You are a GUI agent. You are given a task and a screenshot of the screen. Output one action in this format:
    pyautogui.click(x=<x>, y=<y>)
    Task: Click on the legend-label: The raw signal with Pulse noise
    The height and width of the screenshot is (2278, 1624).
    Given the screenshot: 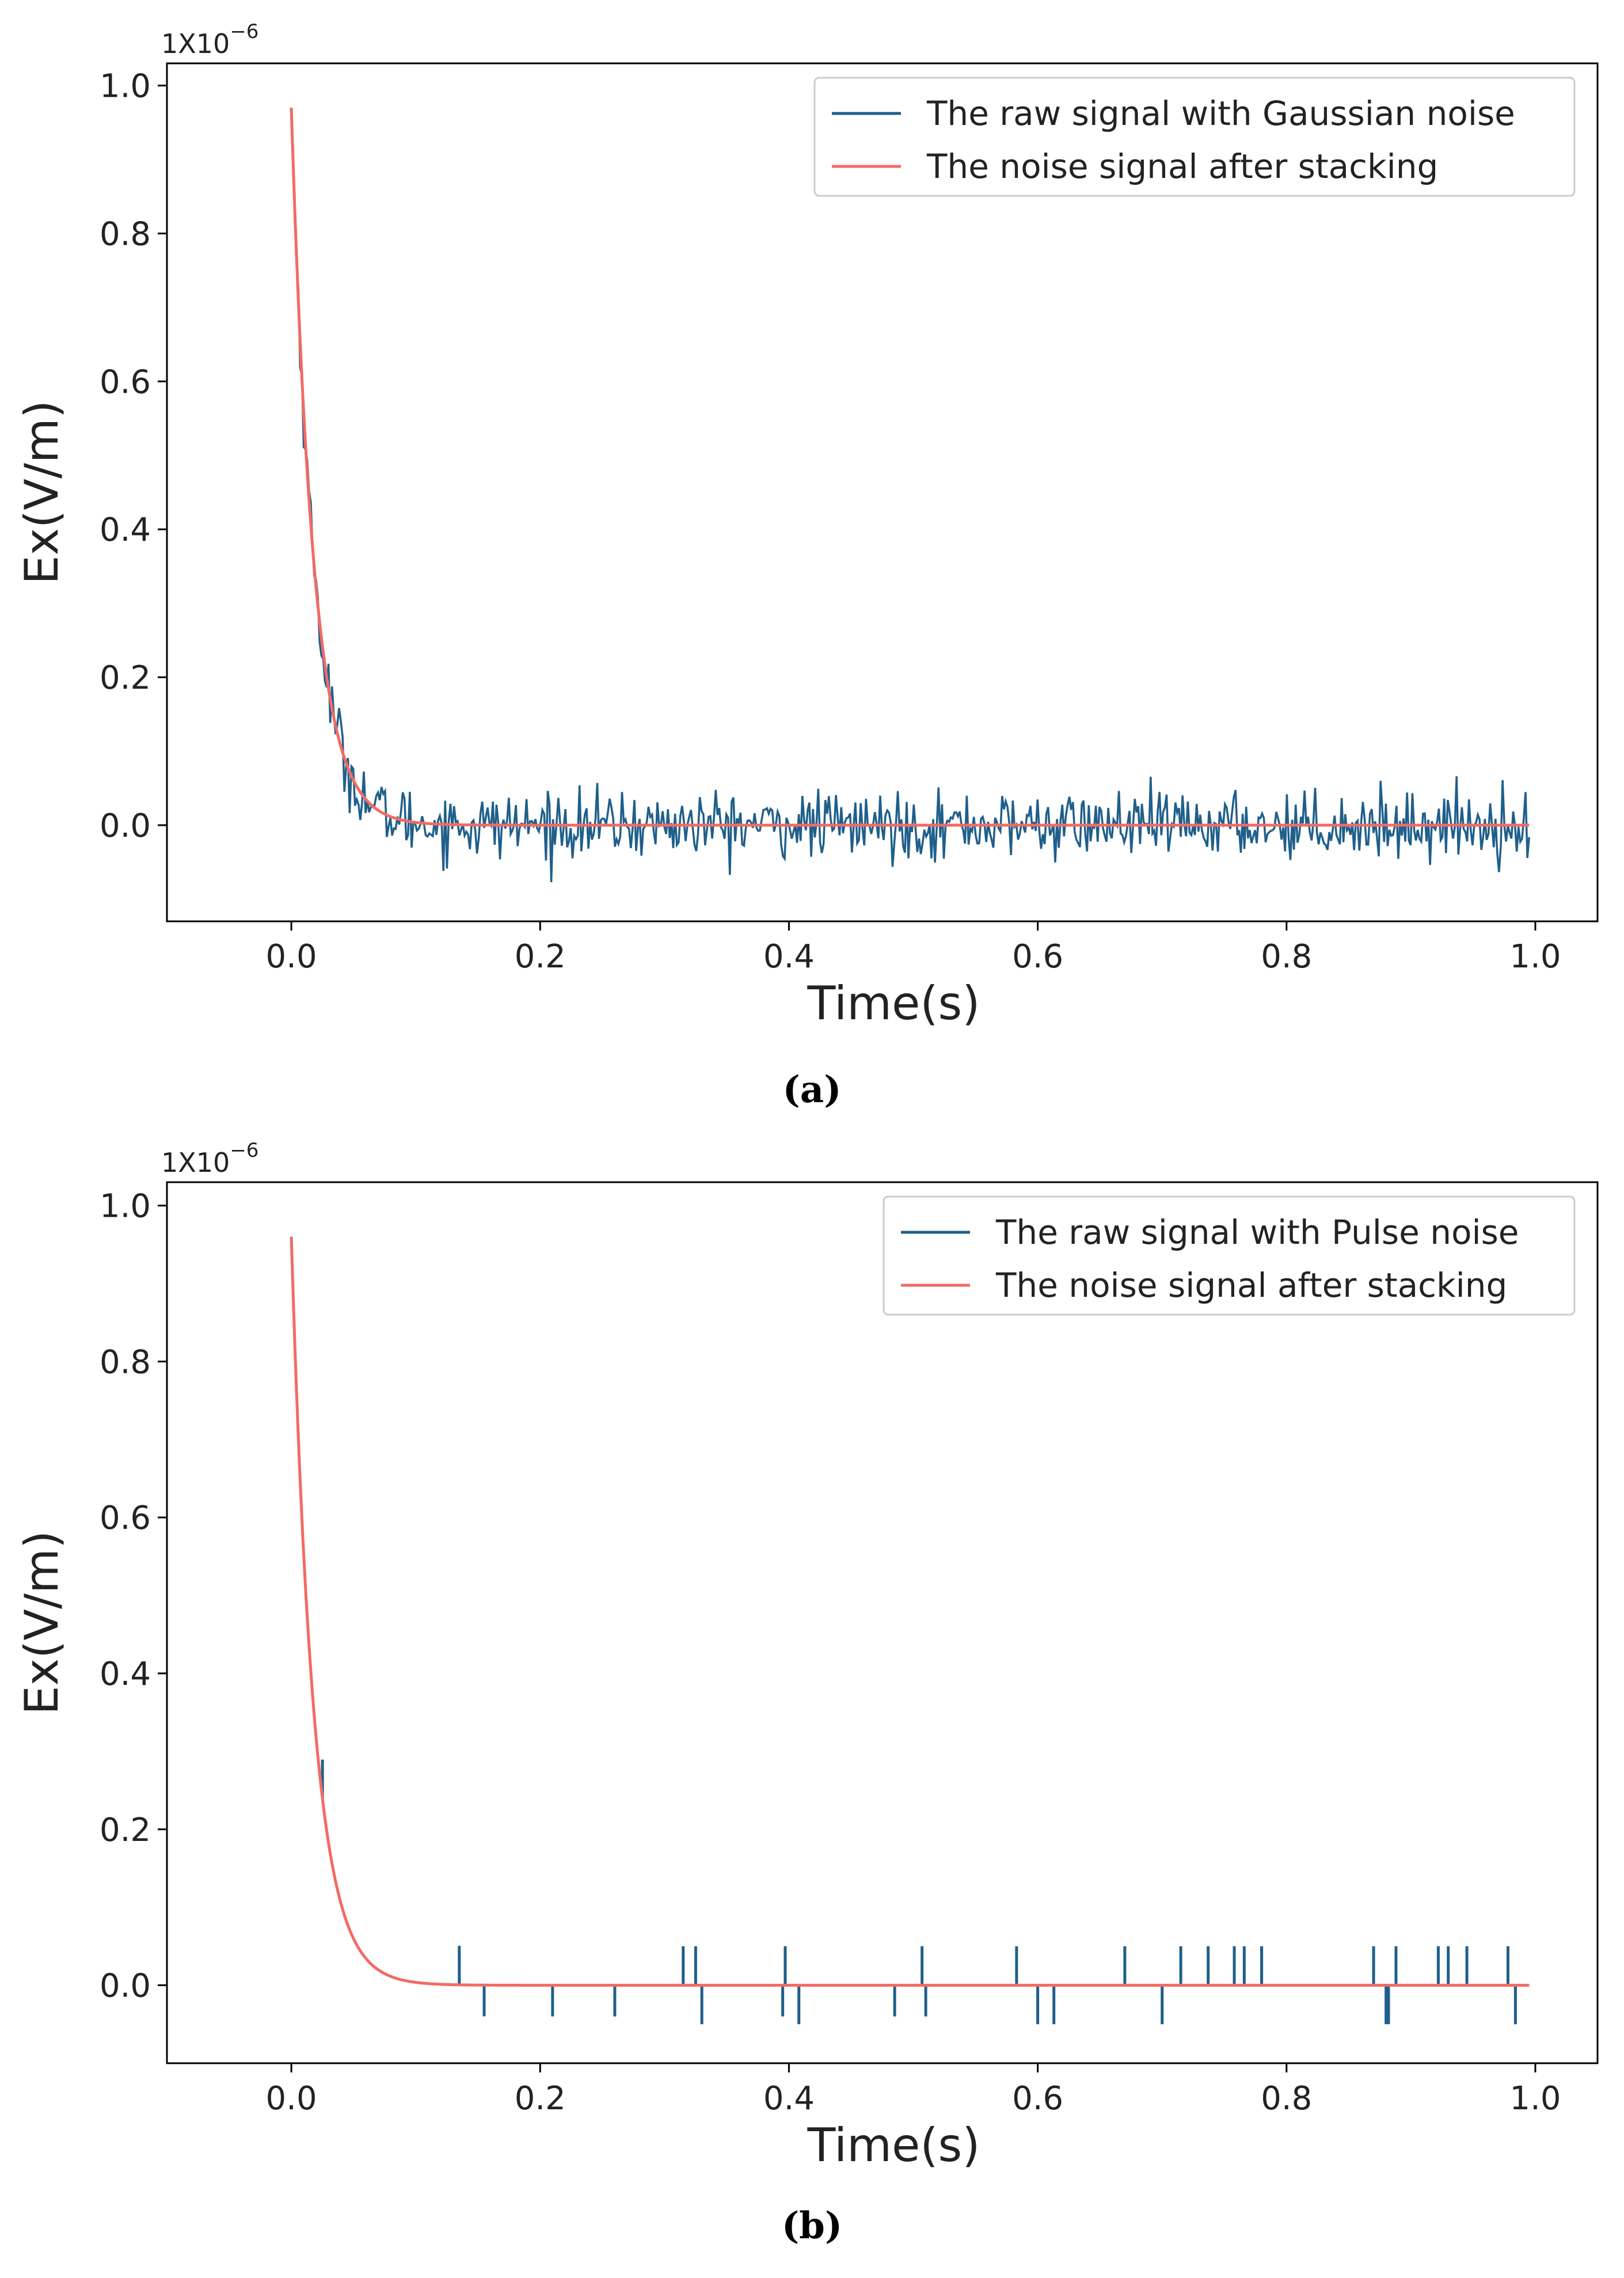 What is the action you would take?
    pyautogui.click(x=1257, y=1232)
    